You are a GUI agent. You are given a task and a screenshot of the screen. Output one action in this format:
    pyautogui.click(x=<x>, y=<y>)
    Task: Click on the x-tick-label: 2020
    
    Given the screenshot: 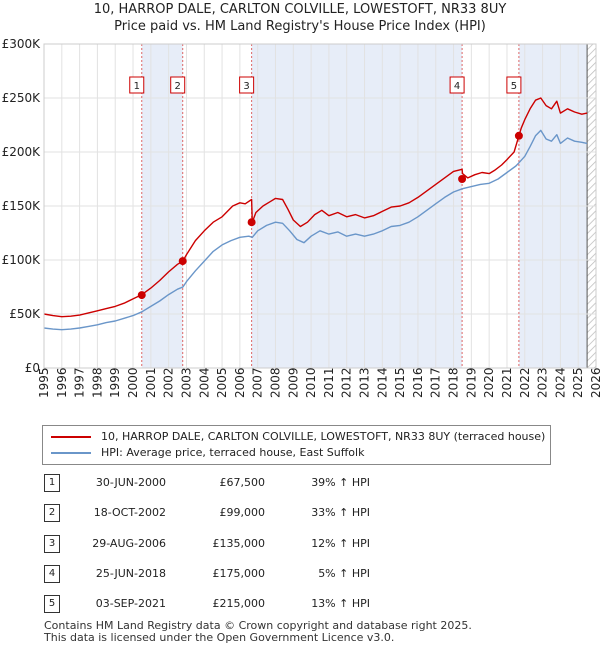 What is the action you would take?
    pyautogui.click(x=489, y=382)
    